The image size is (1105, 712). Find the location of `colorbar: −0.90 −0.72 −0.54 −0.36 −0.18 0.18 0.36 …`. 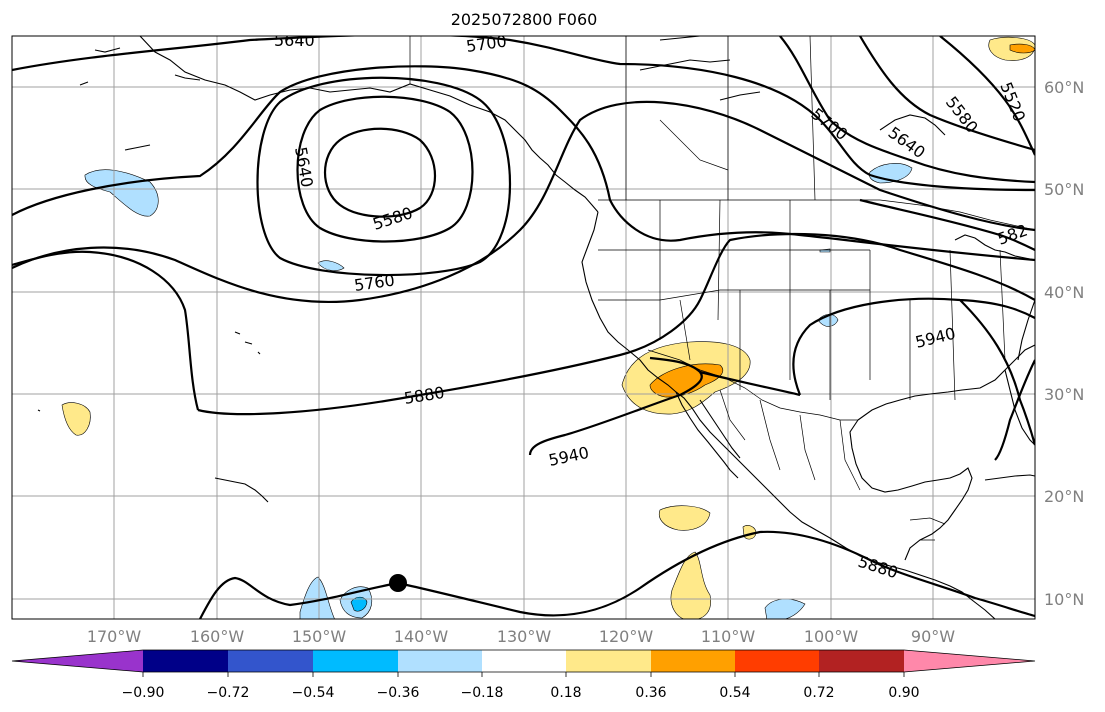

colorbar: −0.90 −0.72 −0.54 −0.36 −0.18 0.18 0.36 … is located at coordinates (523, 675).